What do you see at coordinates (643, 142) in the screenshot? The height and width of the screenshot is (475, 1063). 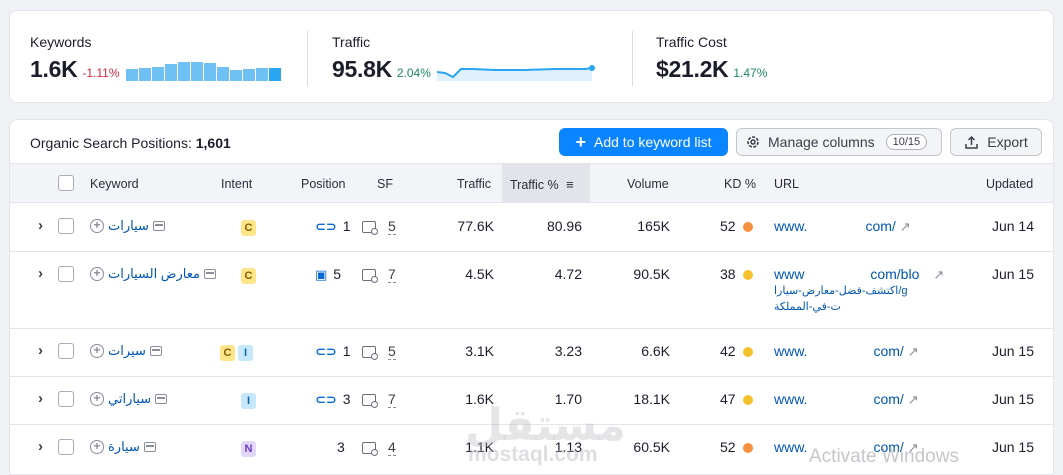 I see `add-to-keyword-list-button: + Add to keyword list` at bounding box center [643, 142].